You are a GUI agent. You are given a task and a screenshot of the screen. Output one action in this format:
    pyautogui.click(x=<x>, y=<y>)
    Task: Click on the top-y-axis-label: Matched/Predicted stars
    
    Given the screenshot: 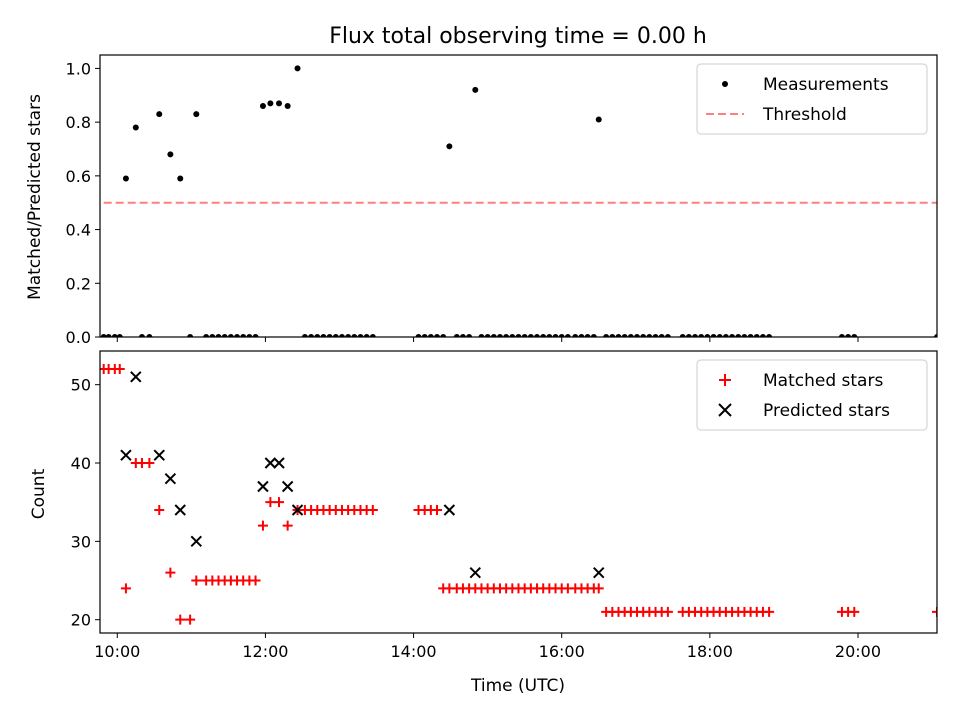 What is the action you would take?
    pyautogui.click(x=35, y=197)
    